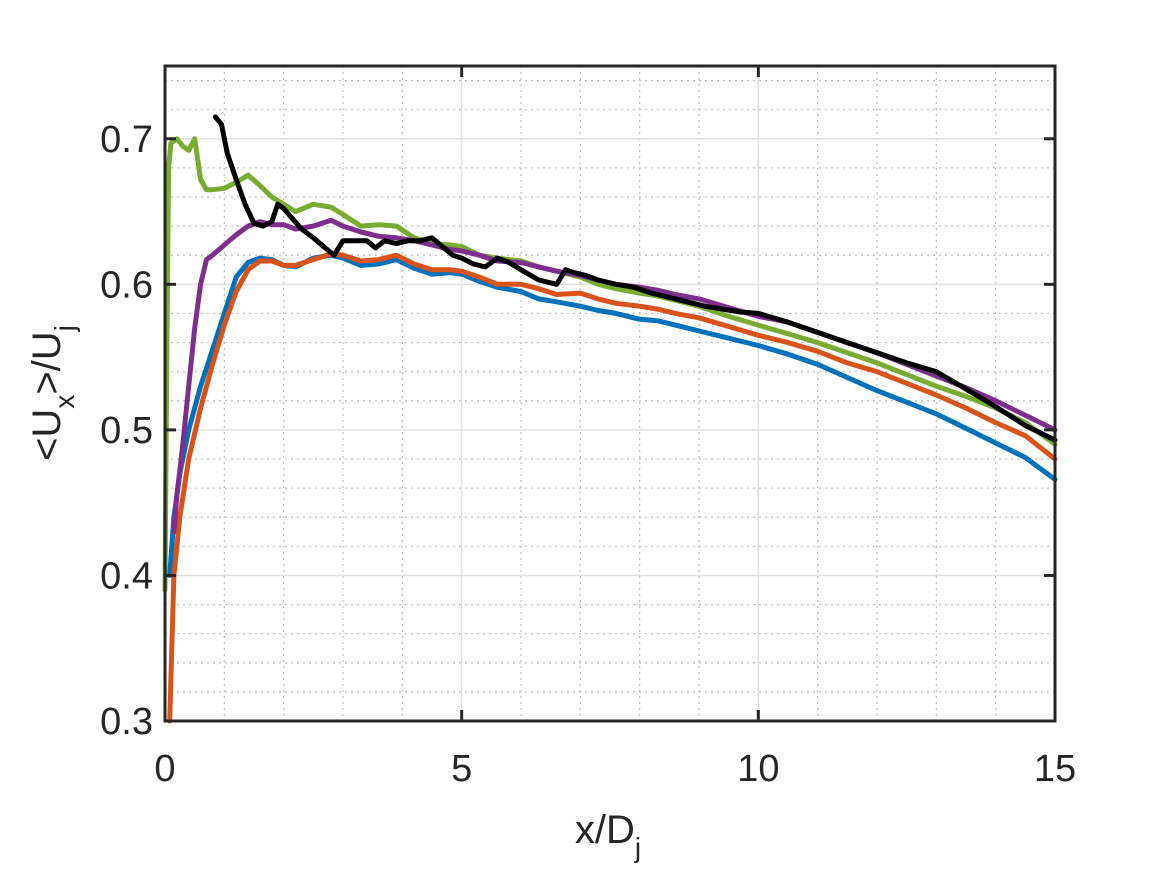 The image size is (1167, 875). What do you see at coordinates (605, 830) in the screenshot?
I see `x-axis-label-main: x/D` at bounding box center [605, 830].